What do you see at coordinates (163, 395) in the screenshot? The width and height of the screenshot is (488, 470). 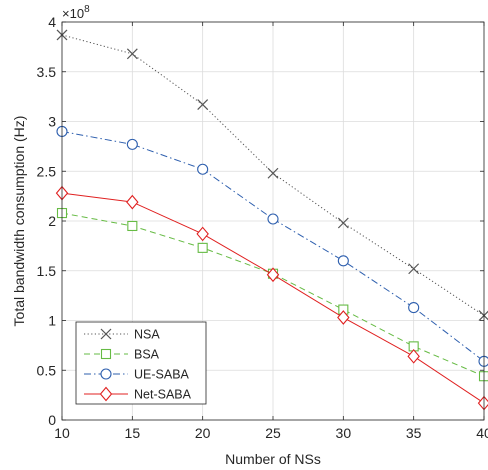 I see `legend-label-net-saba: Net-SABA` at bounding box center [163, 395].